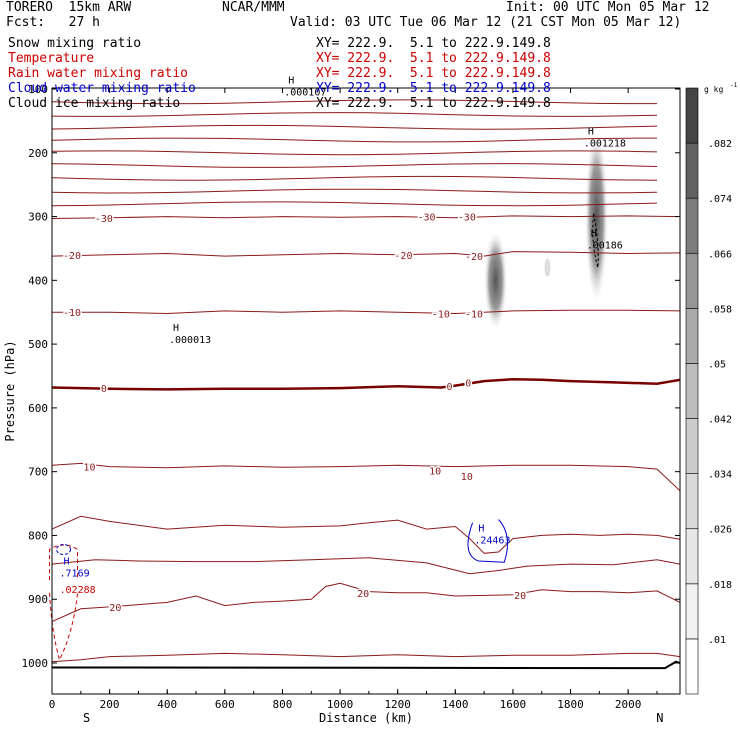 The width and height of the screenshot is (740, 740). Describe the element at coordinates (340, 704) in the screenshot. I see `x-tick-label: 1000` at that location.